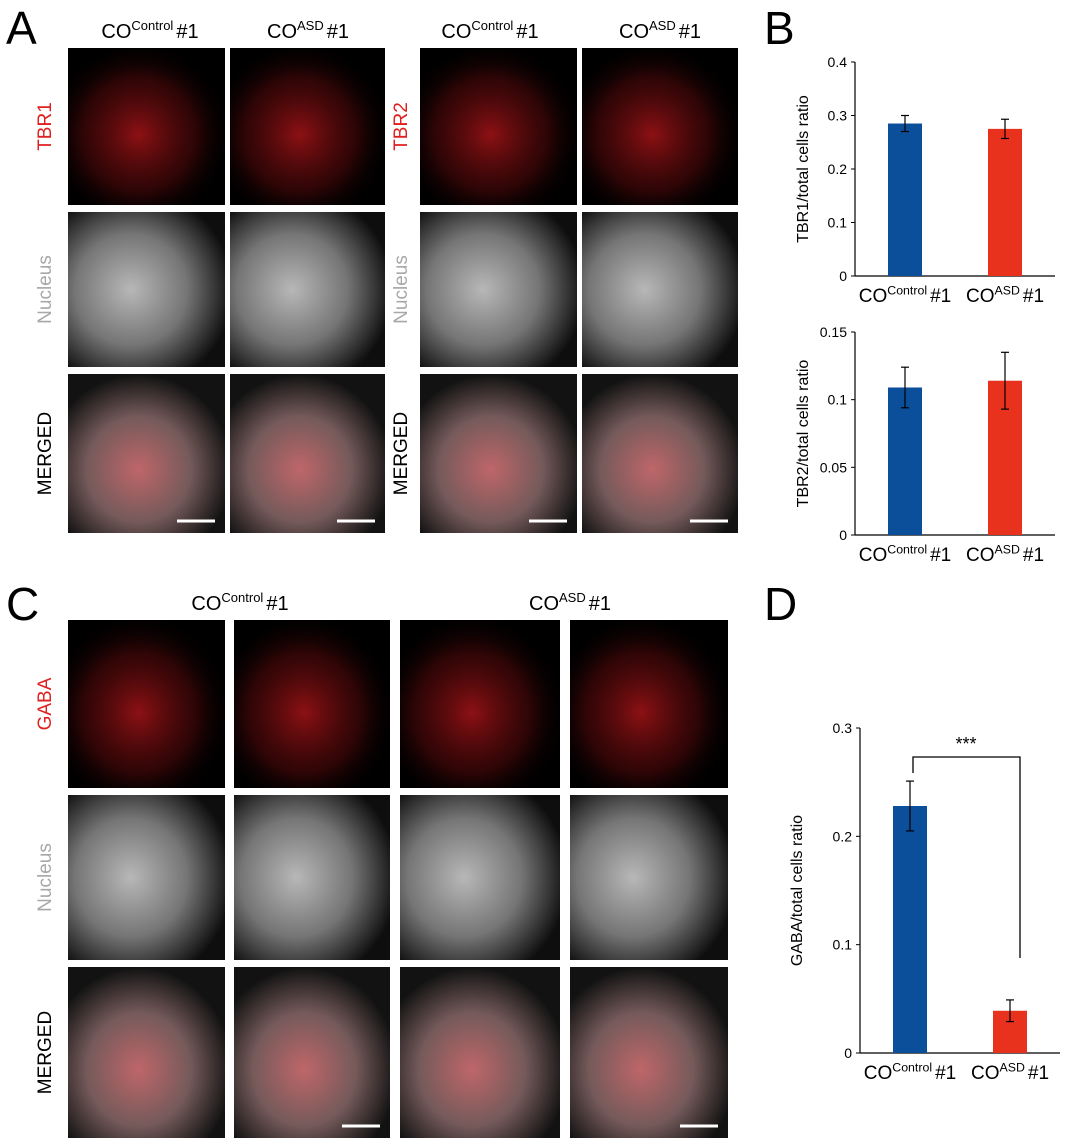 The width and height of the screenshot is (1080, 1146). Describe the element at coordinates (22, 604) in the screenshot. I see `panel-letter: C` at that location.